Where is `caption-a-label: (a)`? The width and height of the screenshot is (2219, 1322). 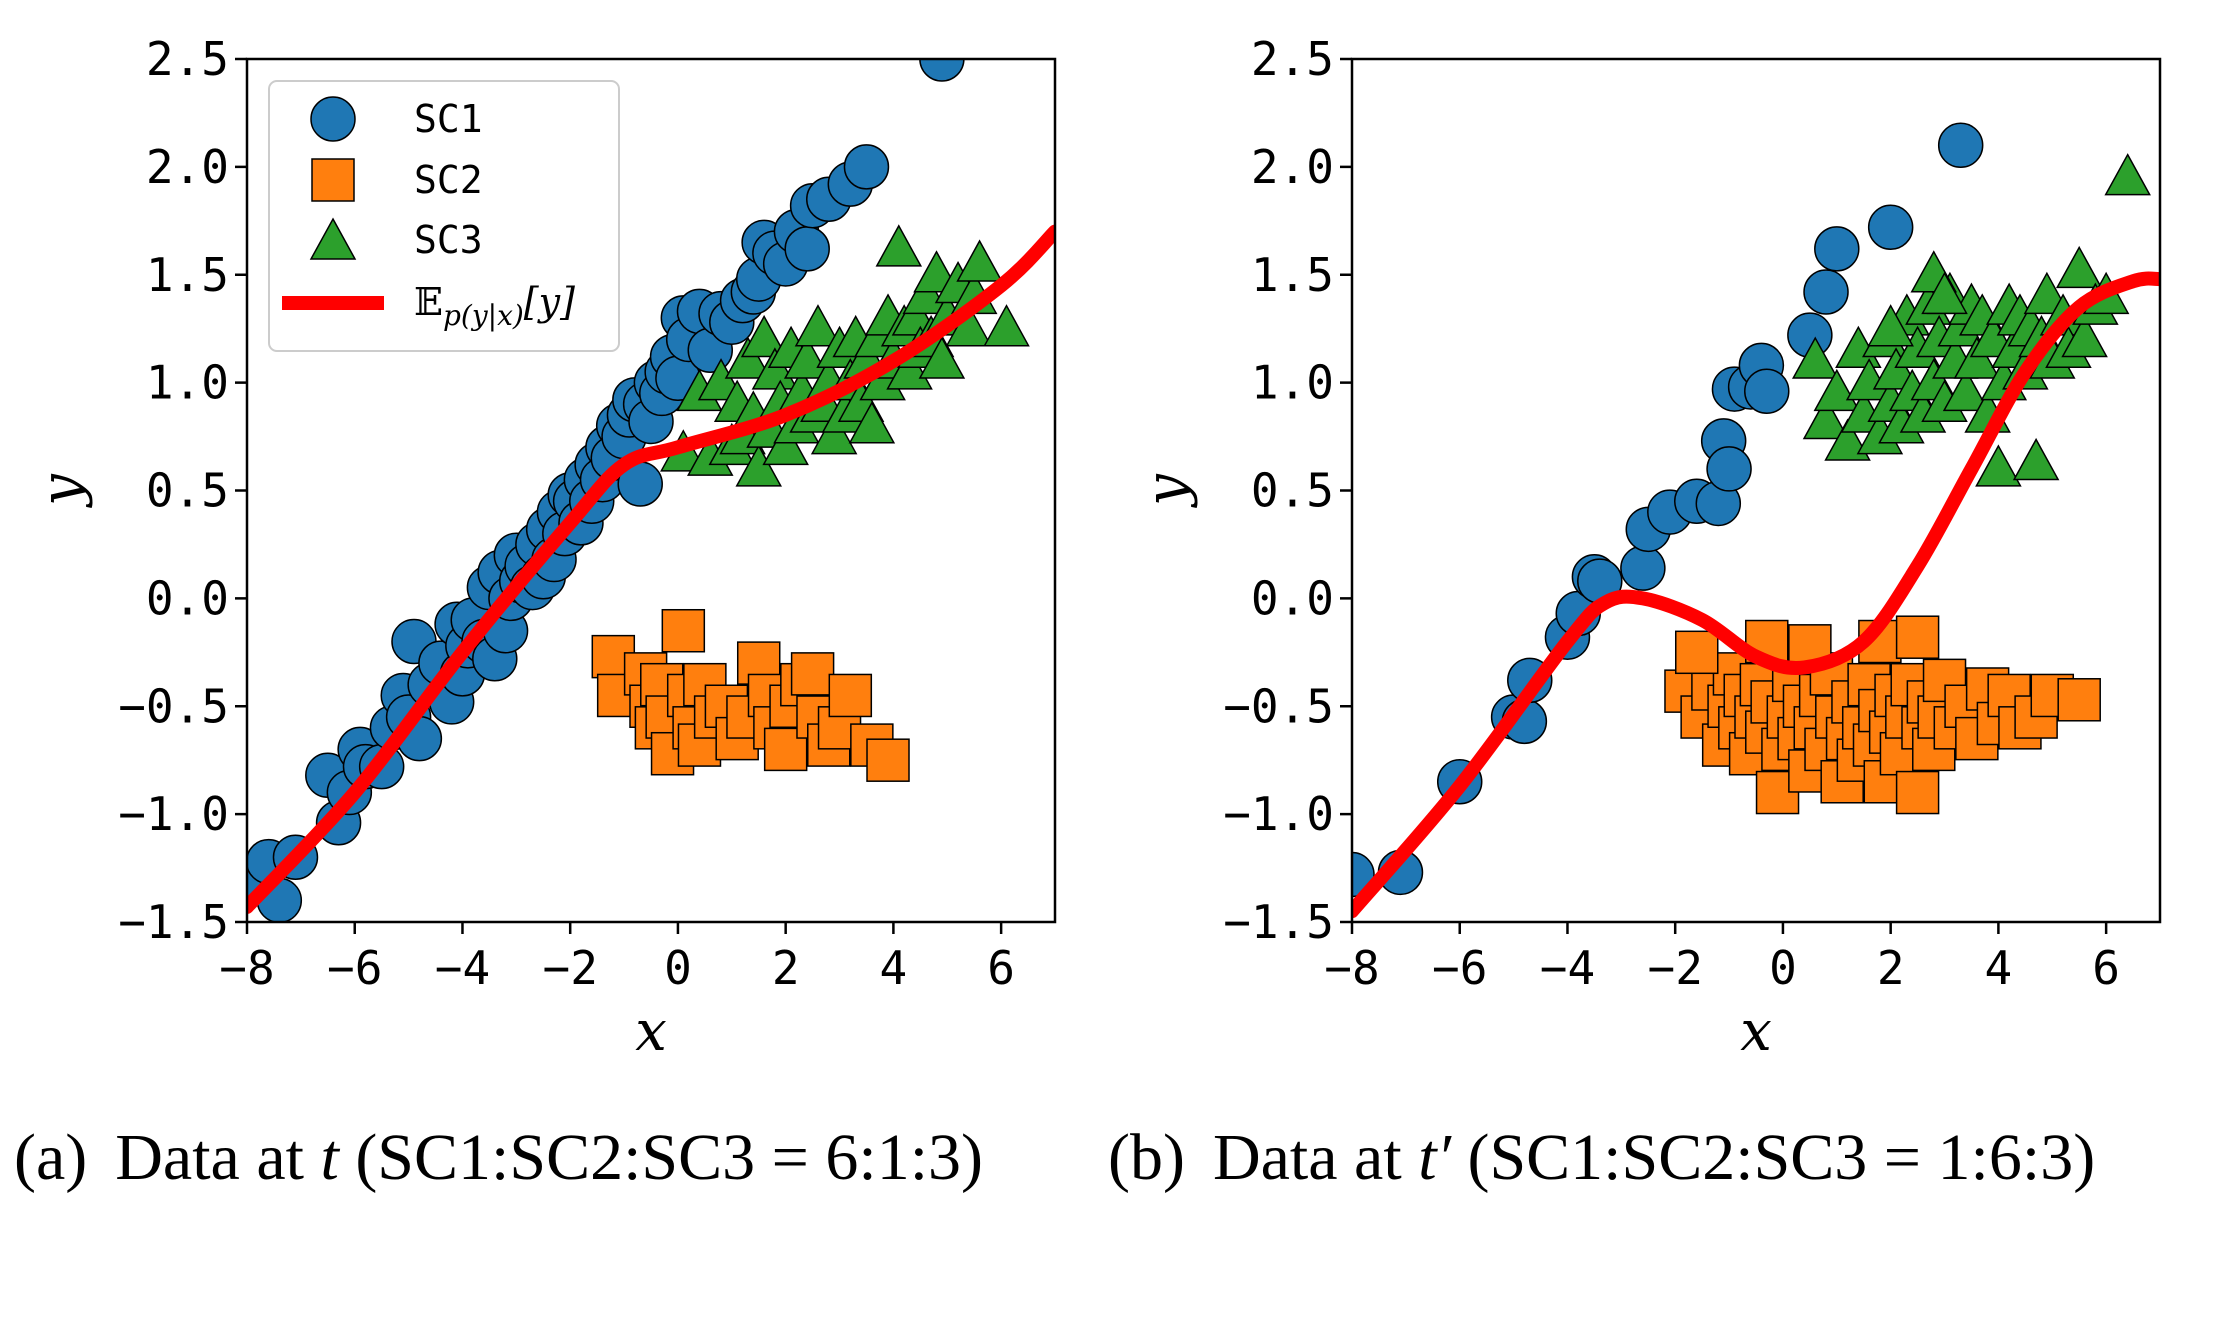
caption-a-label: (a) is located at coordinates (51, 1157).